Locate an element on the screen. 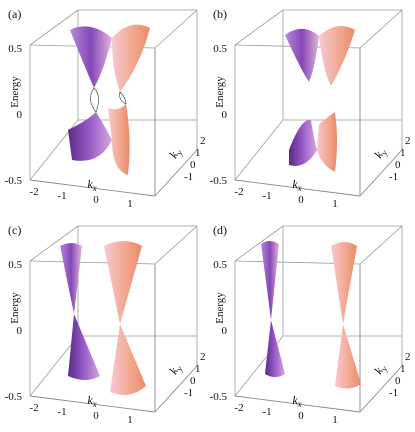 This screenshot has height=432, width=415. panel-label: (a) is located at coordinates (14, 14).